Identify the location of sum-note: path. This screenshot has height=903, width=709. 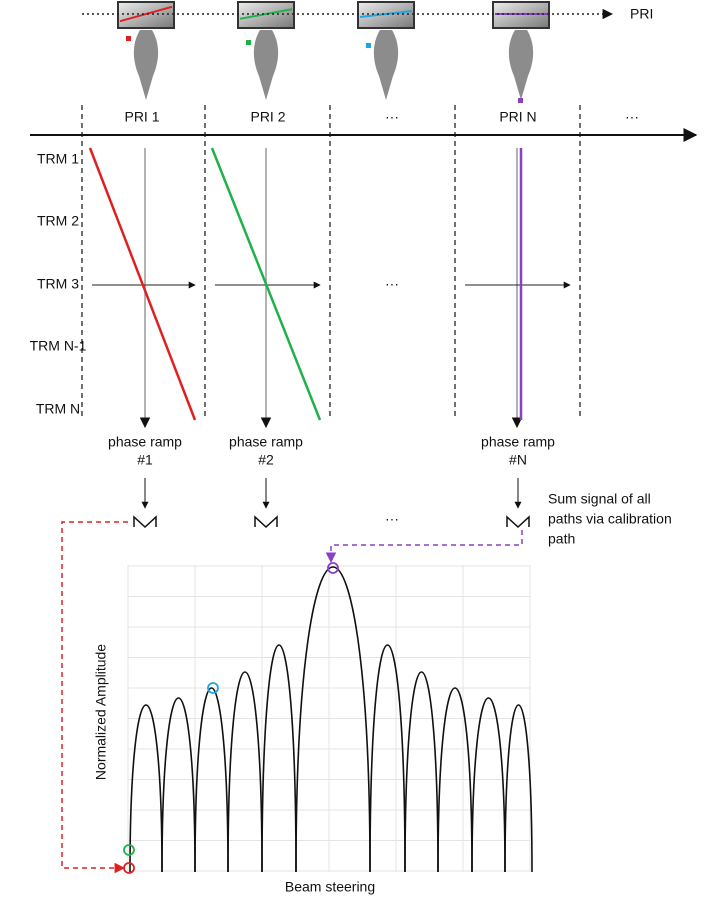
(561, 539).